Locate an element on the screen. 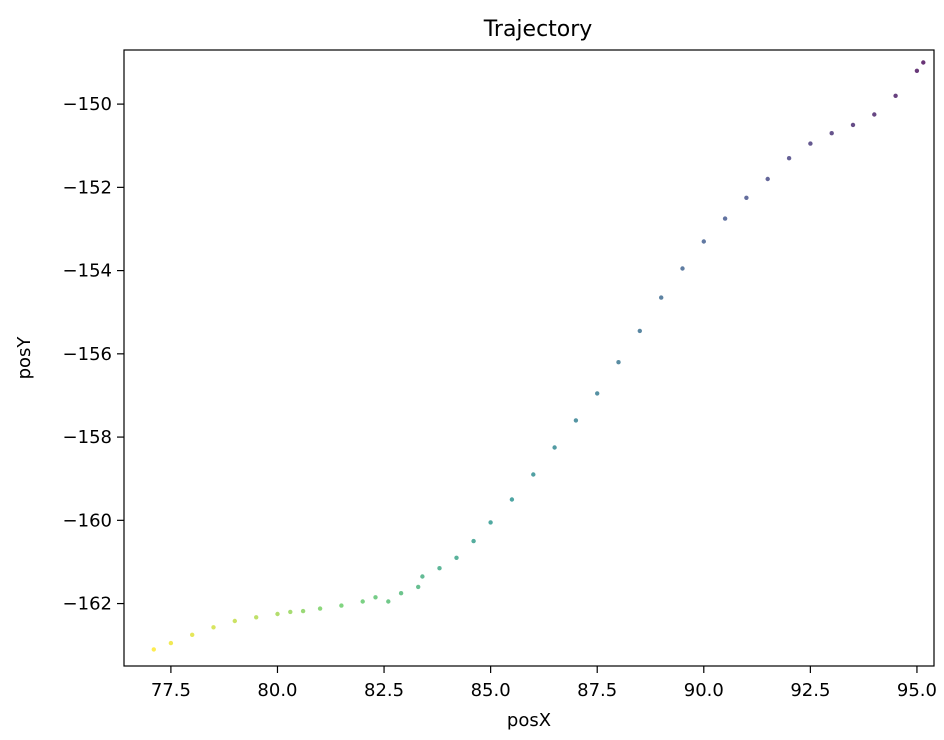  y-tick-label: −150 is located at coordinates (87, 104).